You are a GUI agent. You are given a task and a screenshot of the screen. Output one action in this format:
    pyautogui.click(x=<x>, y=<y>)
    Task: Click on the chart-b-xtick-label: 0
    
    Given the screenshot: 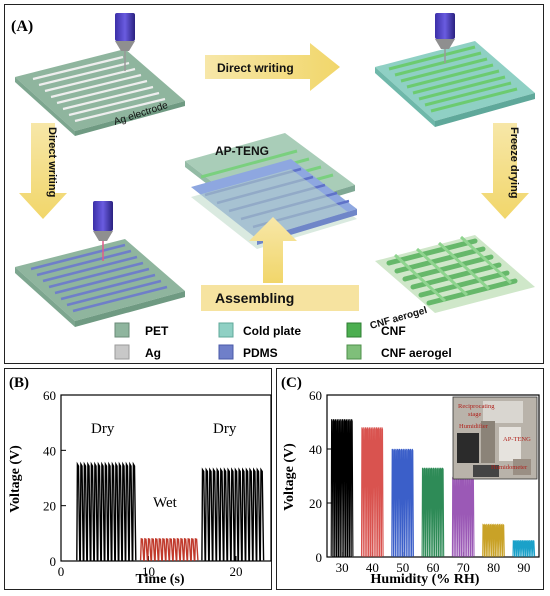 What is the action you would take?
    pyautogui.click(x=61, y=571)
    